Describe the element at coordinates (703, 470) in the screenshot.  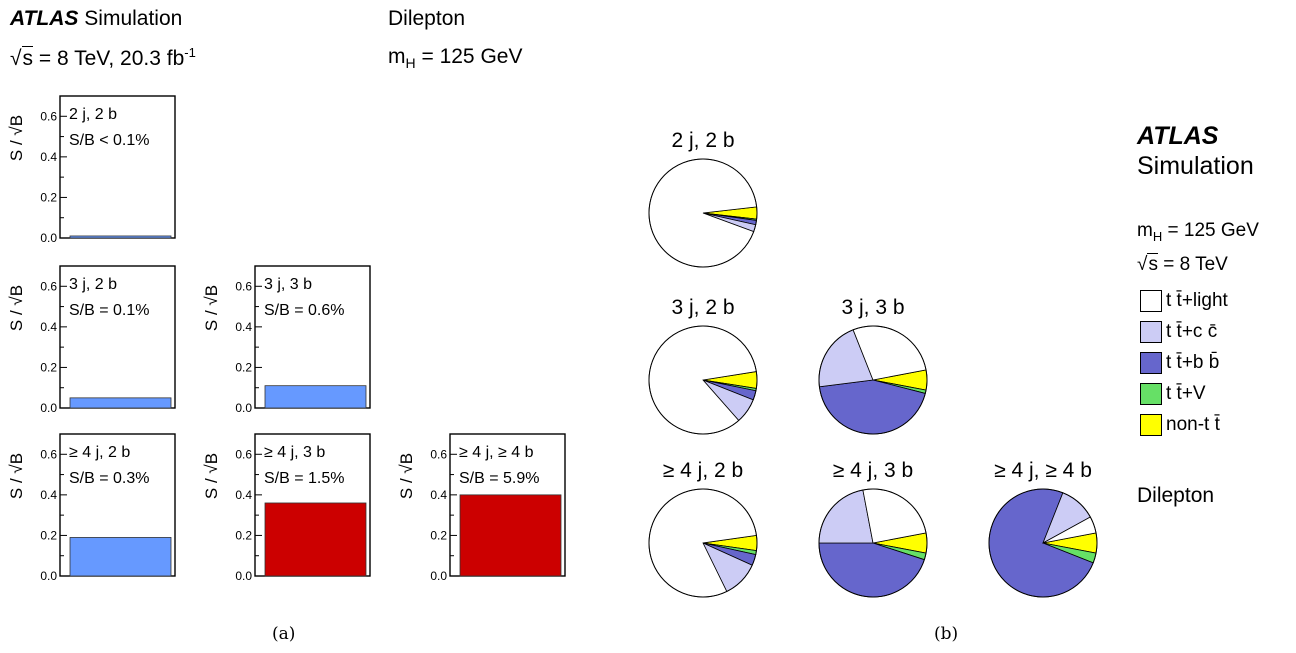
I see `pie-title: ≥ 4 j, 2 b` at that location.